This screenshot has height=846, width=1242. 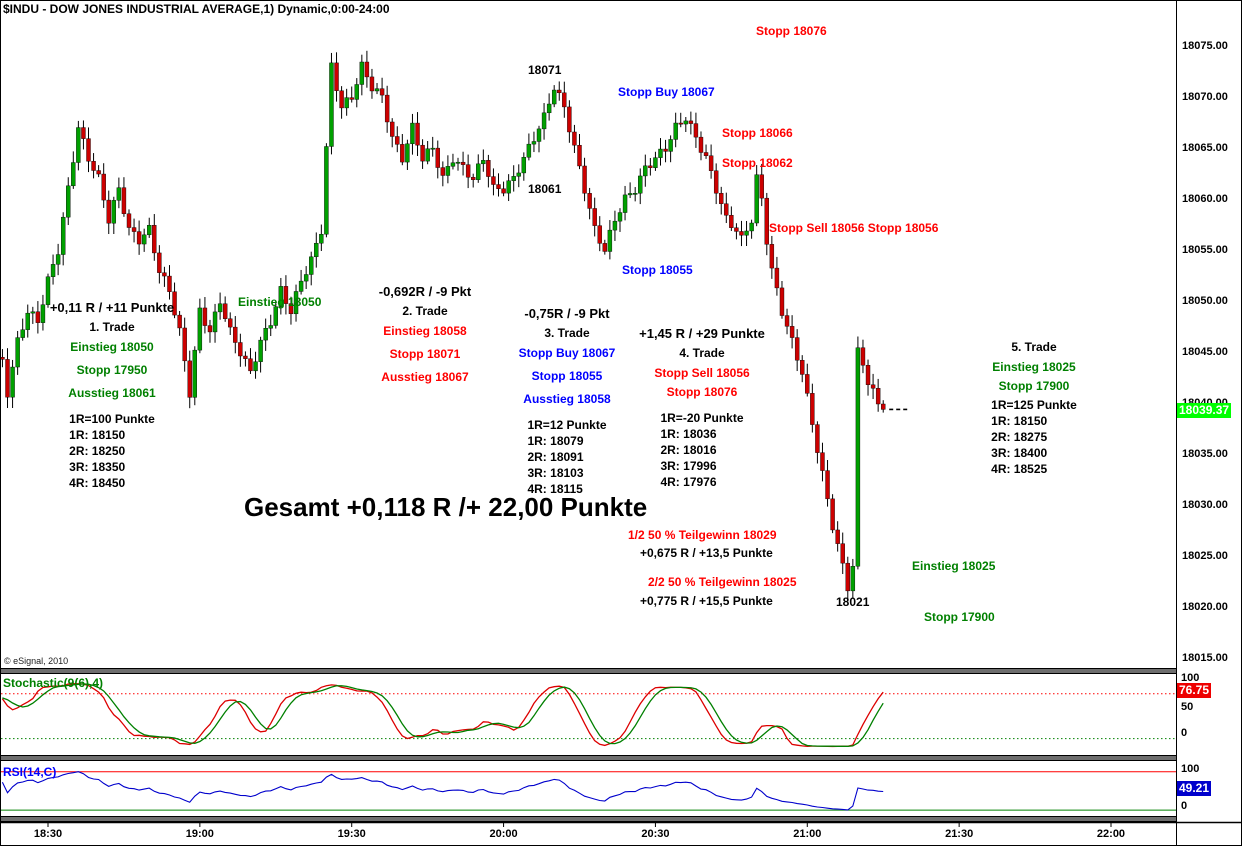 What do you see at coordinates (555, 441) in the screenshot?
I see `trade-3-r1: 1R: 18079` at bounding box center [555, 441].